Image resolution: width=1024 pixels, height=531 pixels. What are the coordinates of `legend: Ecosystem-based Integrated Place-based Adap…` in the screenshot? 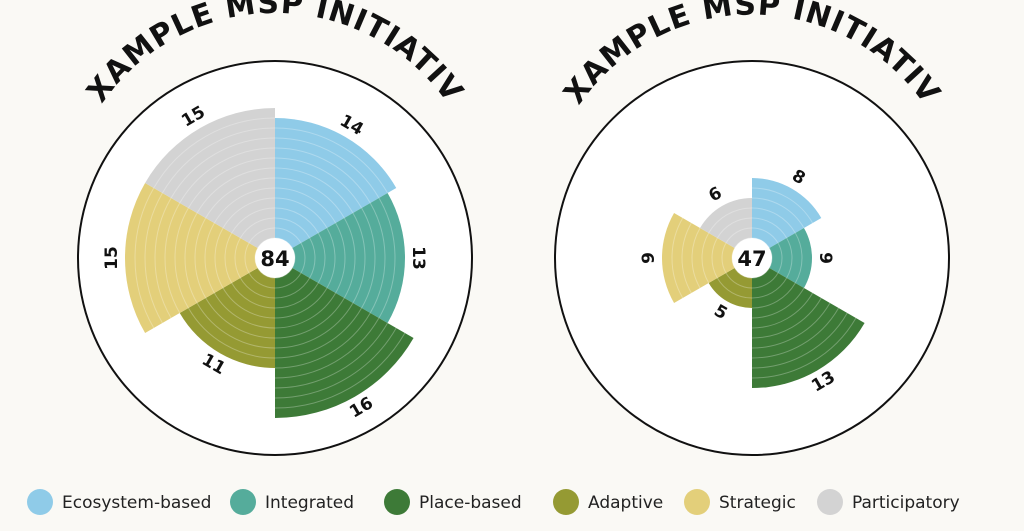 It's located at (493, 502).